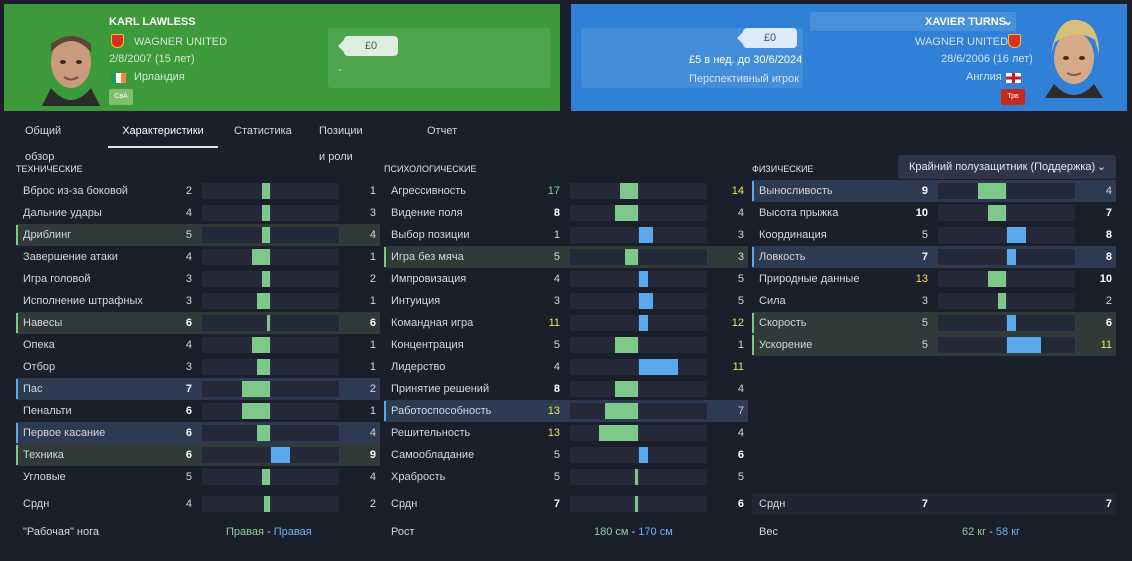 Image resolution: width=1132 pixels, height=561 pixels. I want to click on height-values: 180 см - 170 см, so click(633, 532).